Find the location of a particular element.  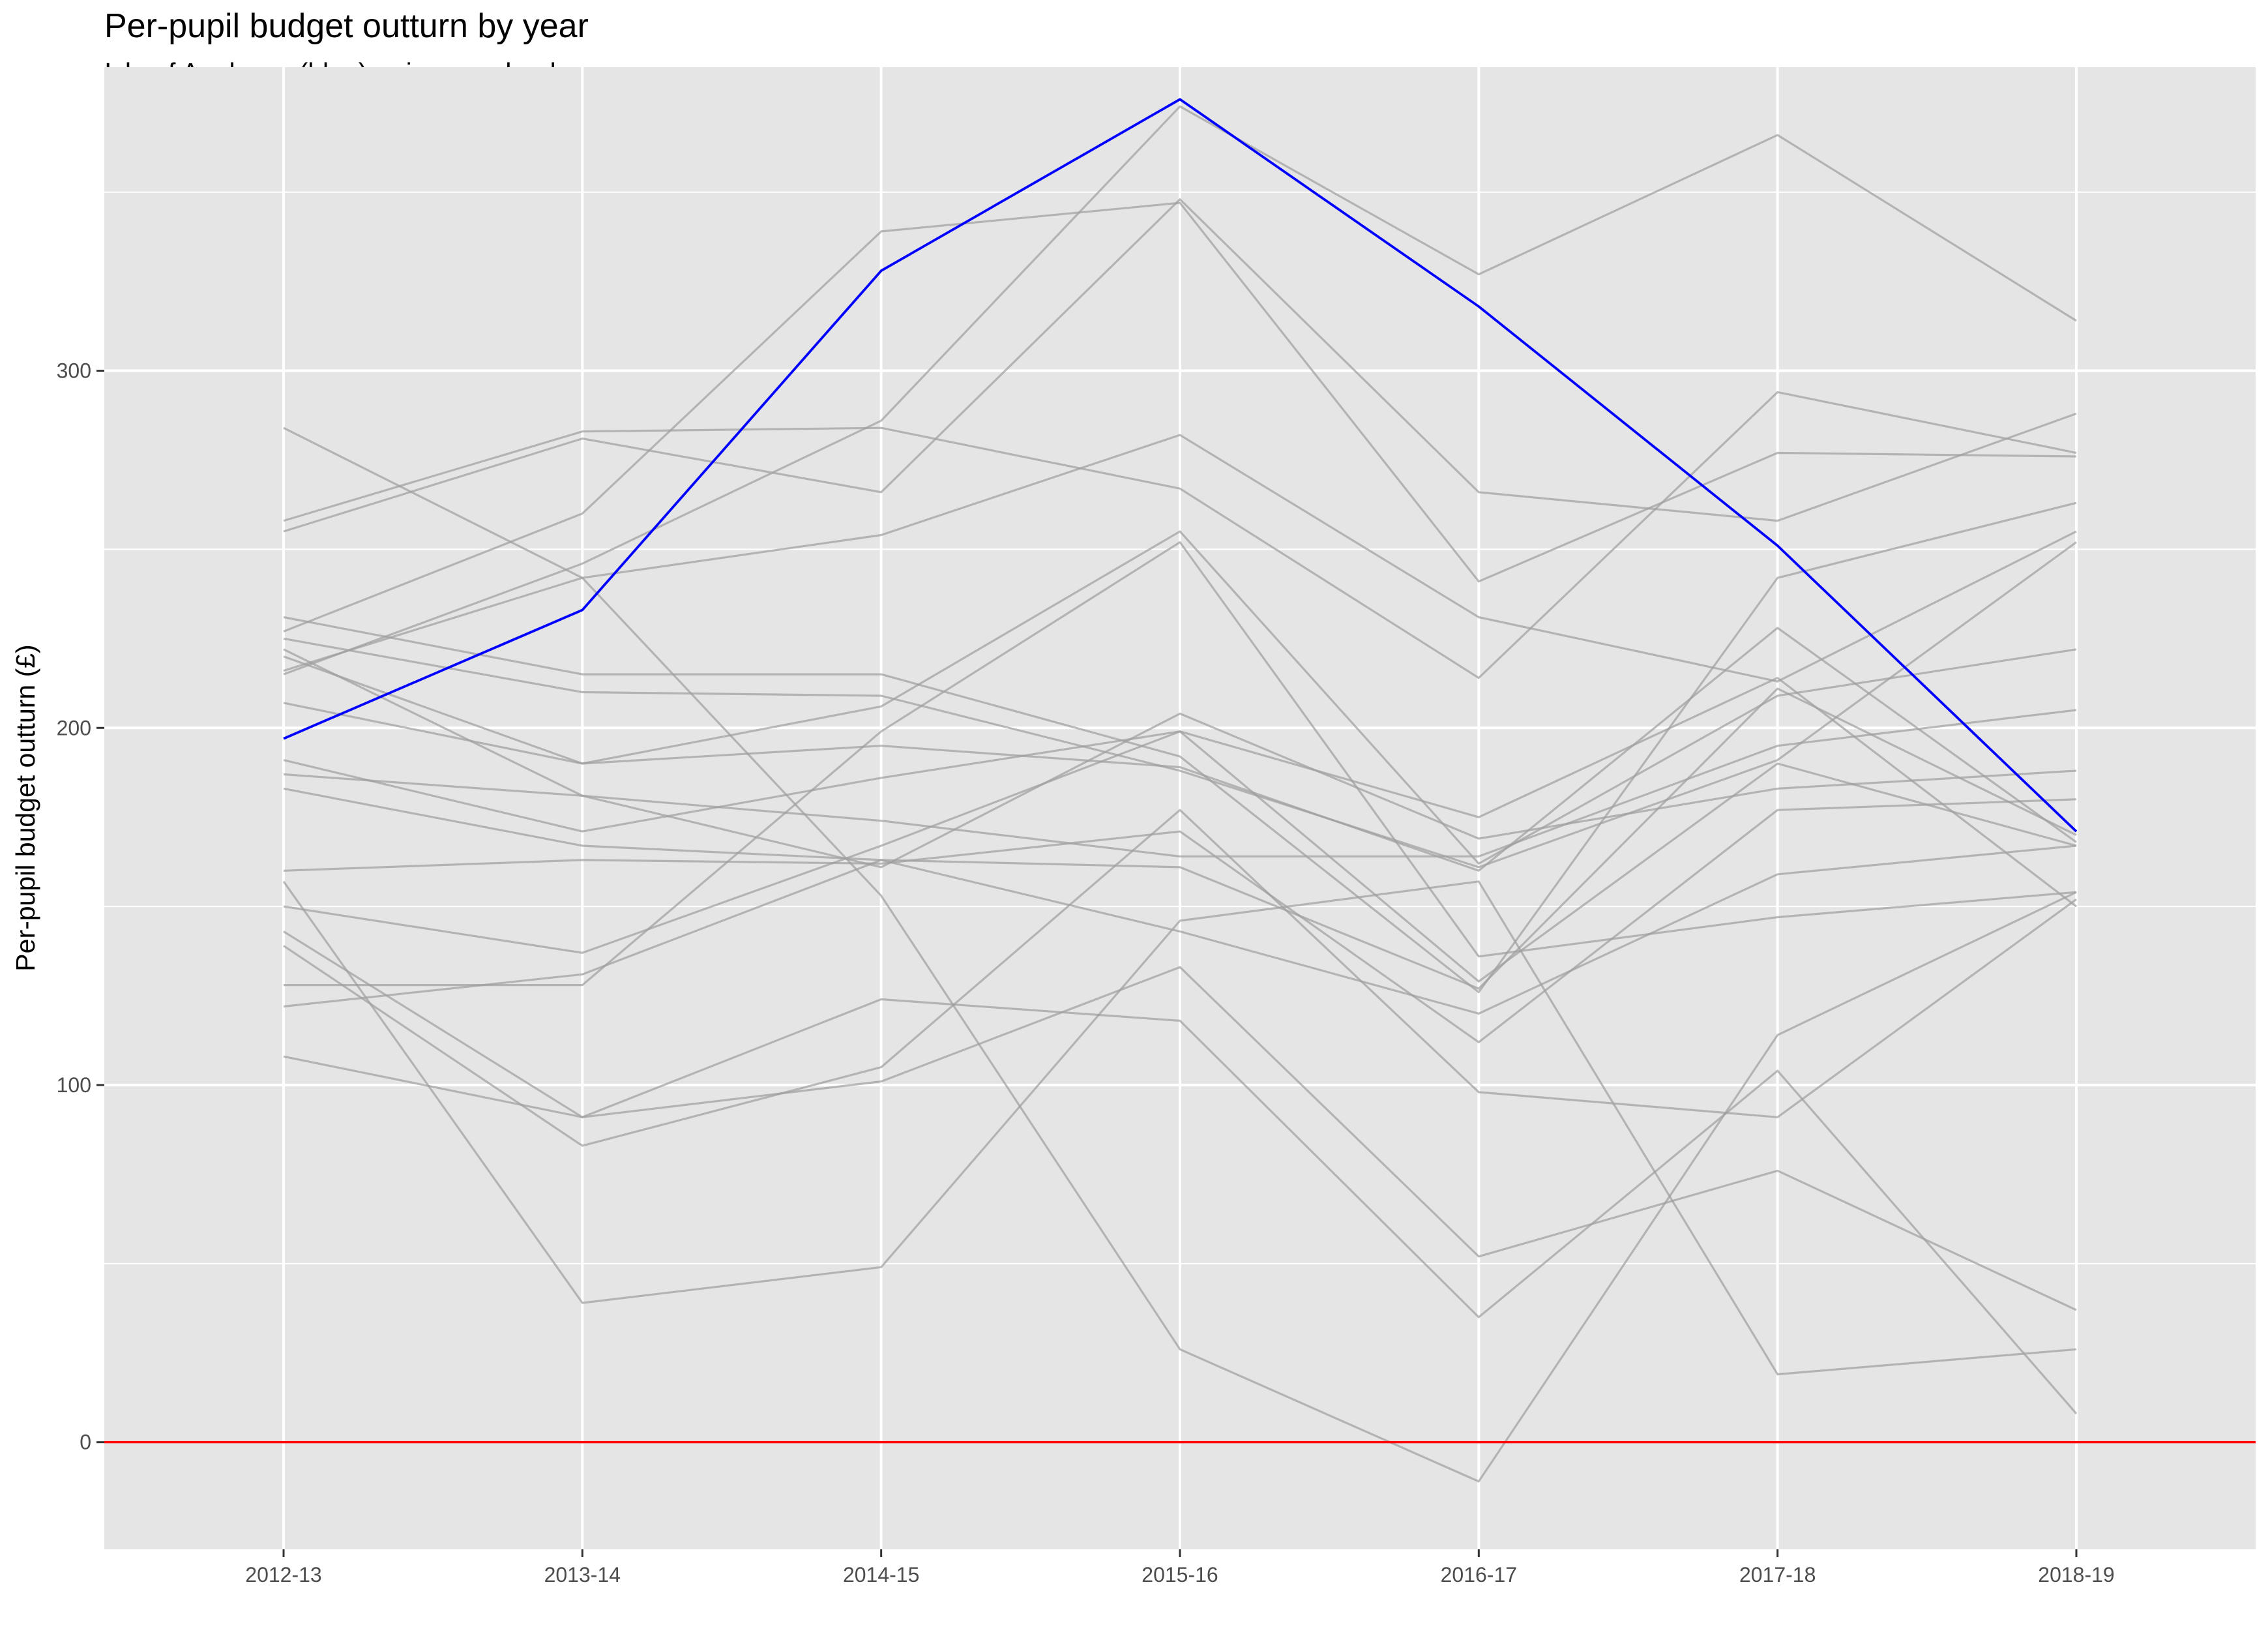

x-tick-label: 2012-13 is located at coordinates (283, 1575).